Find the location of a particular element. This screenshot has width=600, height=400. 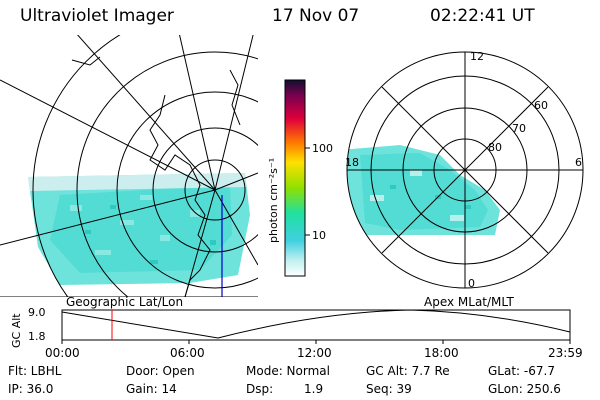

mlat-label-80: 80 is located at coordinates (495, 147).